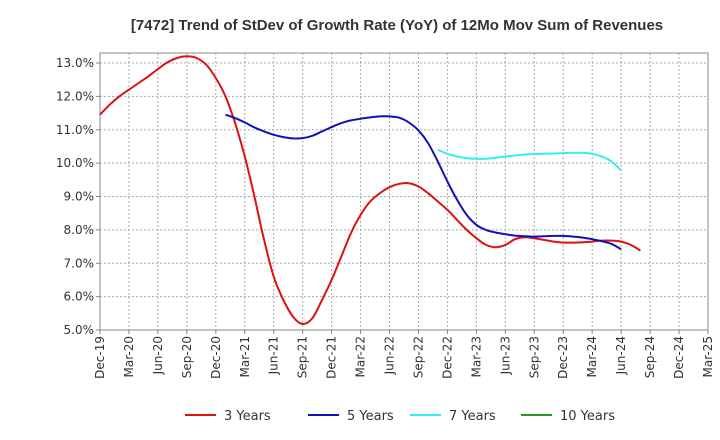 The height and width of the screenshot is (440, 720). Describe the element at coordinates (79, 197) in the screenshot. I see `y-tick-label: 9.0%` at that location.